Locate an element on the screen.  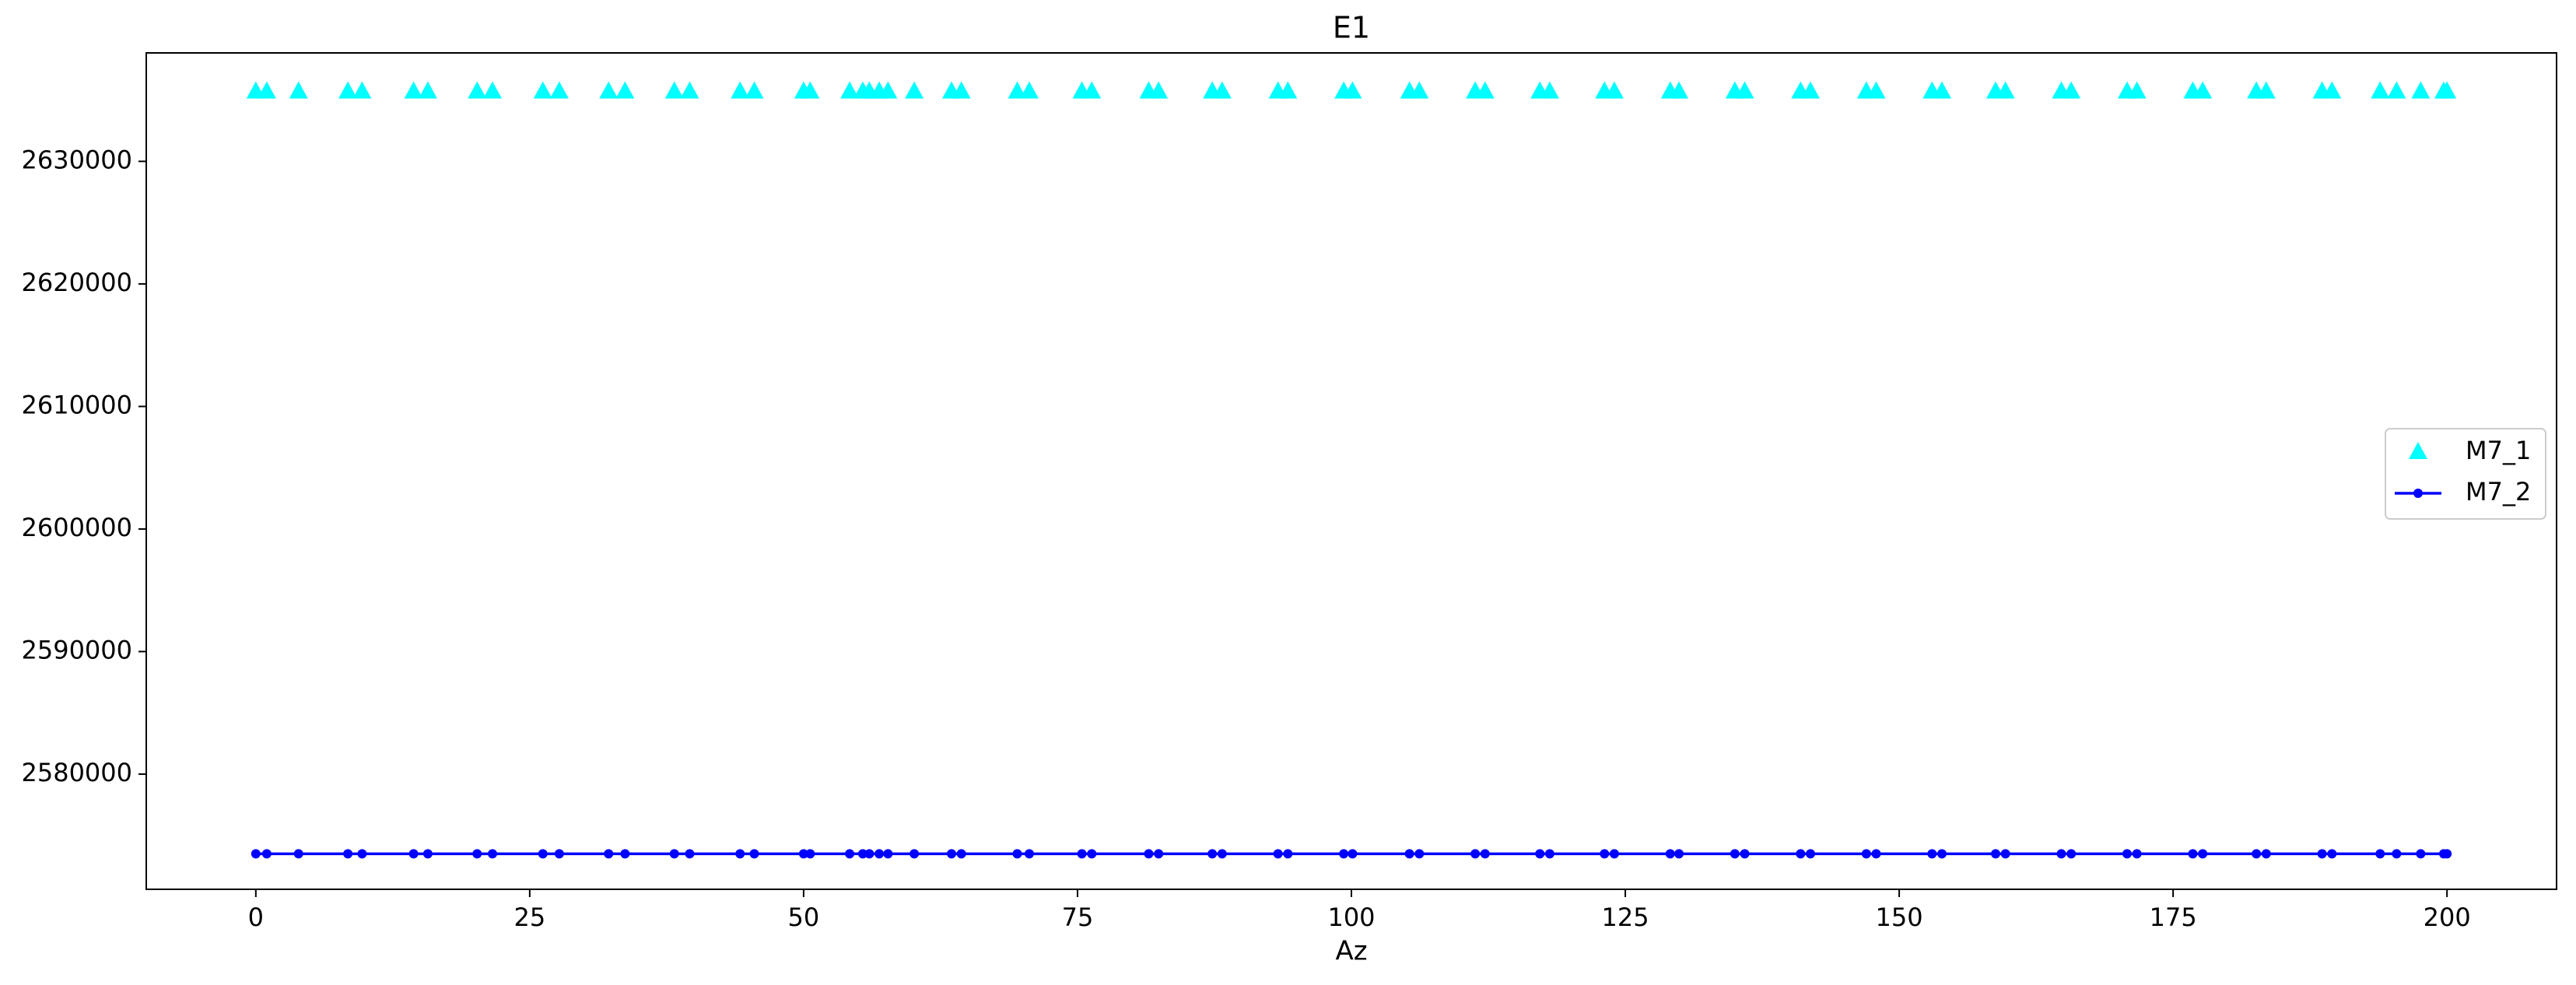
x-tick-label: 200 is located at coordinates (2447, 917).